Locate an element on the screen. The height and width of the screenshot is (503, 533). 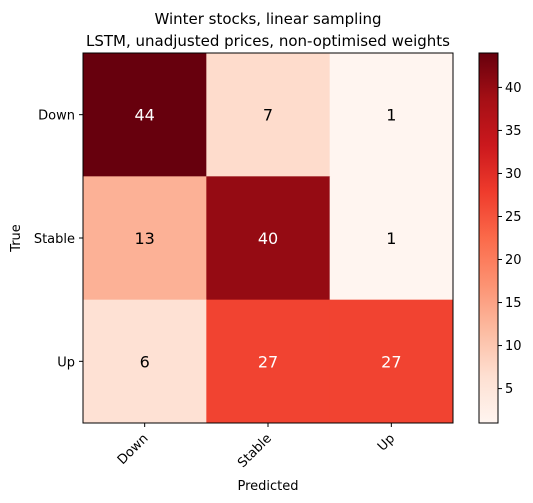
y-tick-label: Stable is located at coordinates (54, 239).